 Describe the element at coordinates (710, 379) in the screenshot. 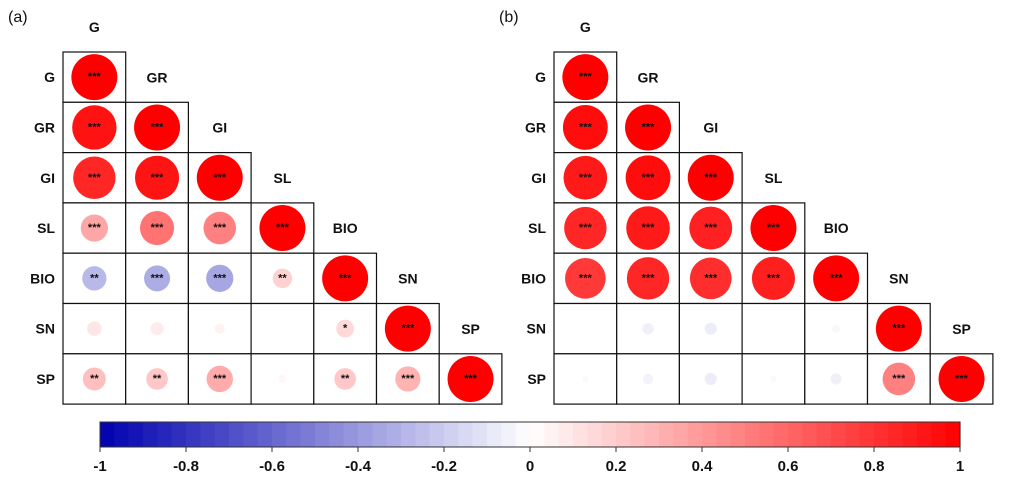

I see `cell-sp-gi` at that location.